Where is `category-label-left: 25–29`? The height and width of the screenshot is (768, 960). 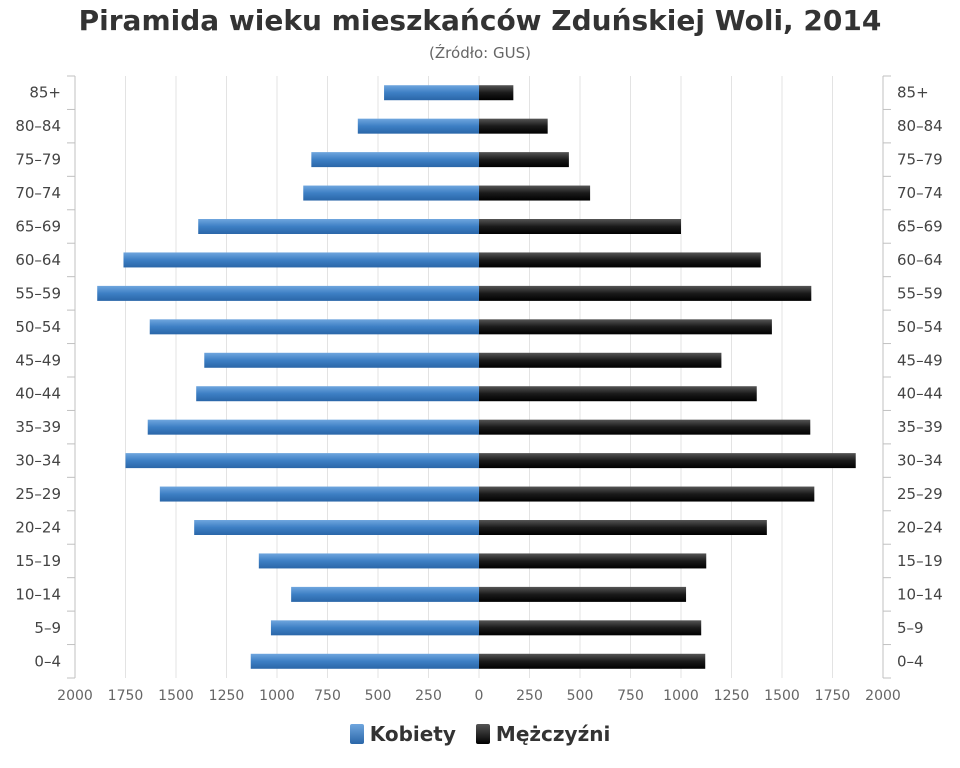
category-label-left: 25–29 is located at coordinates (38, 494).